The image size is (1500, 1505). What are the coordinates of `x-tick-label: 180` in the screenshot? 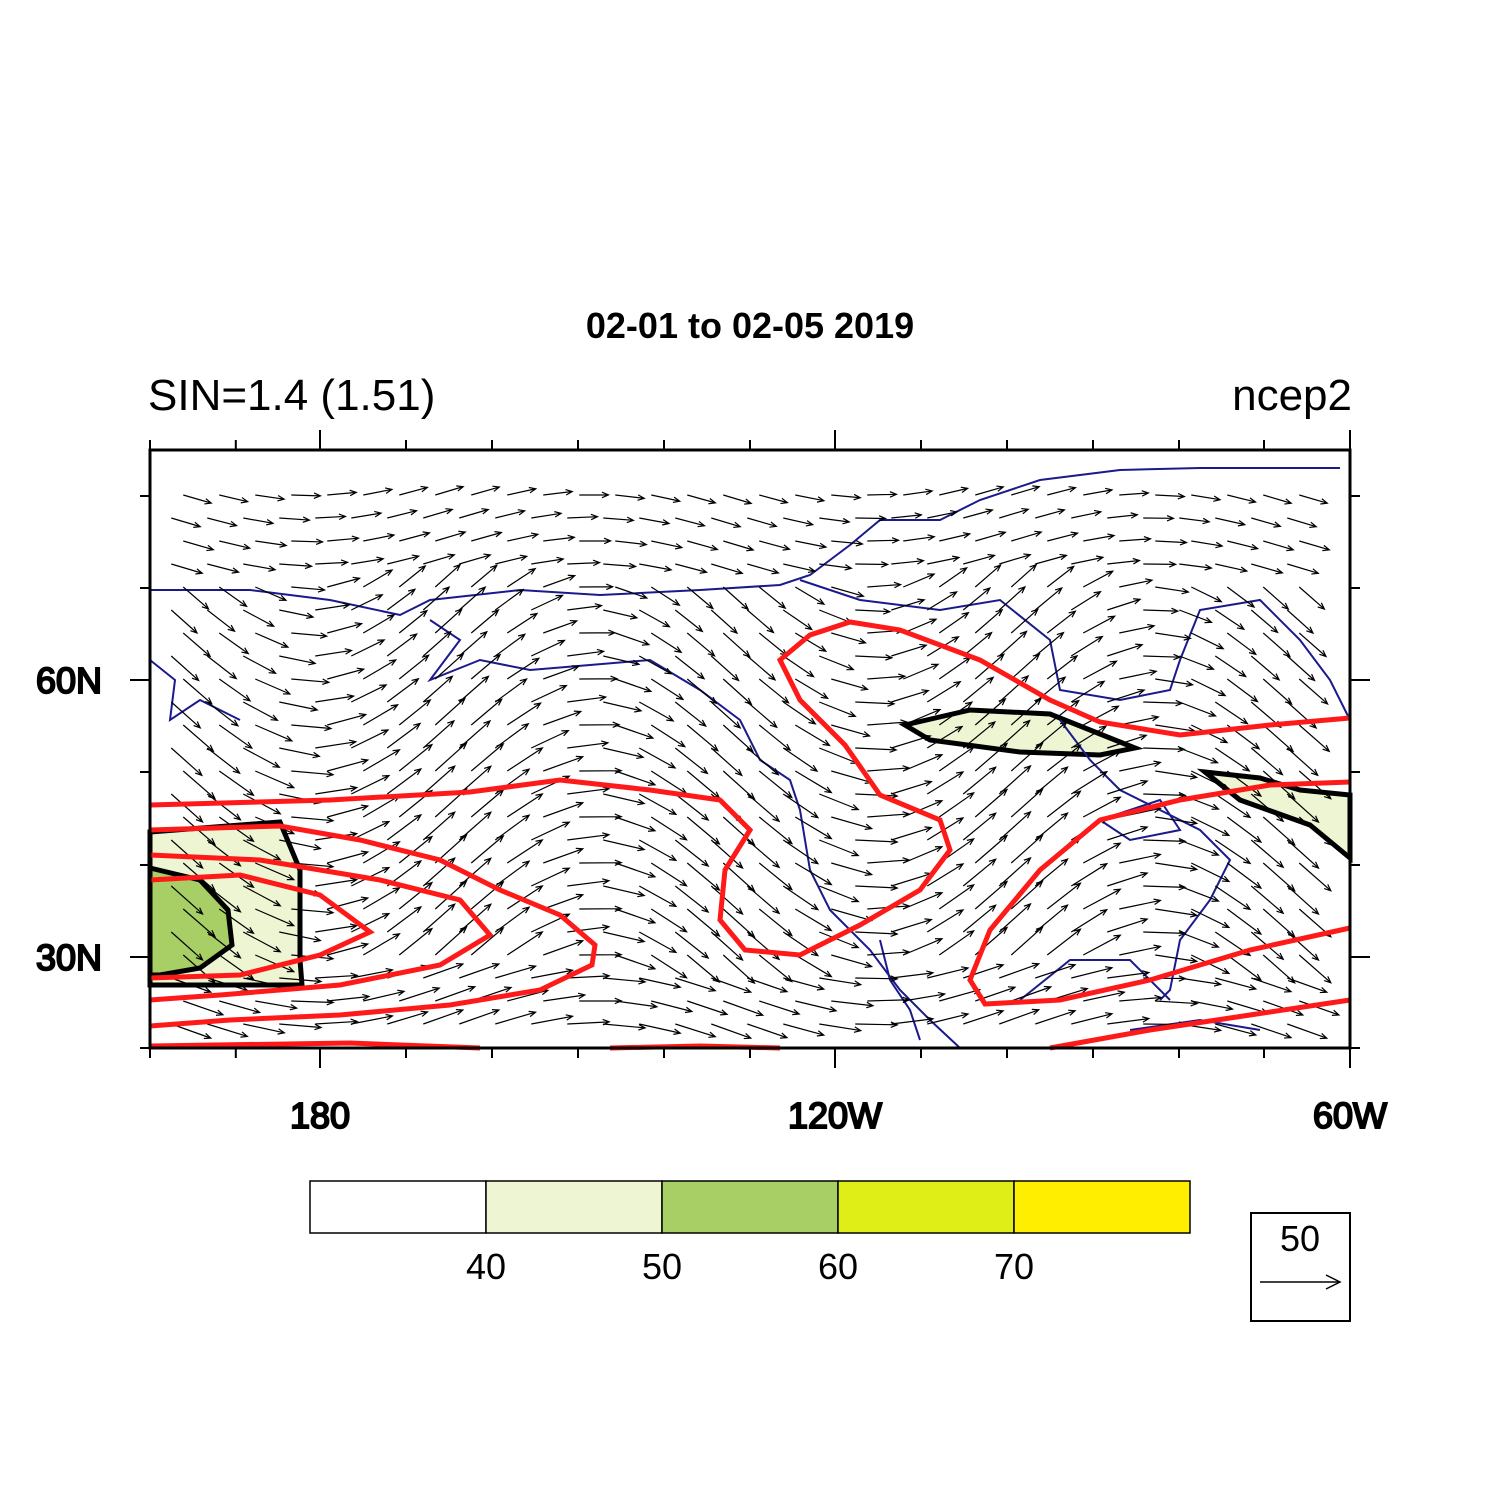 It's located at (320, 1115).